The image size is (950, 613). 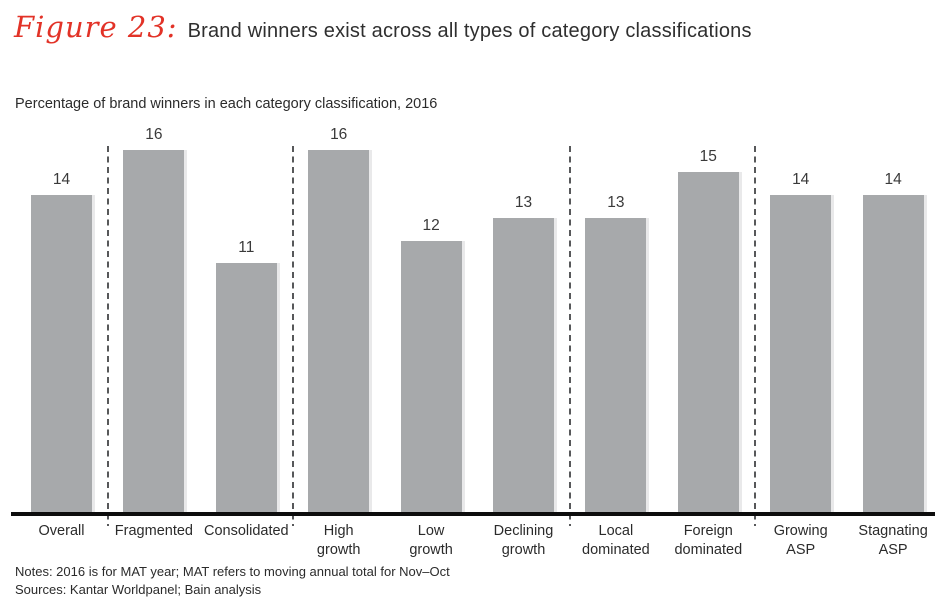 I want to click on category-label: Fragmented, so click(x=153, y=531).